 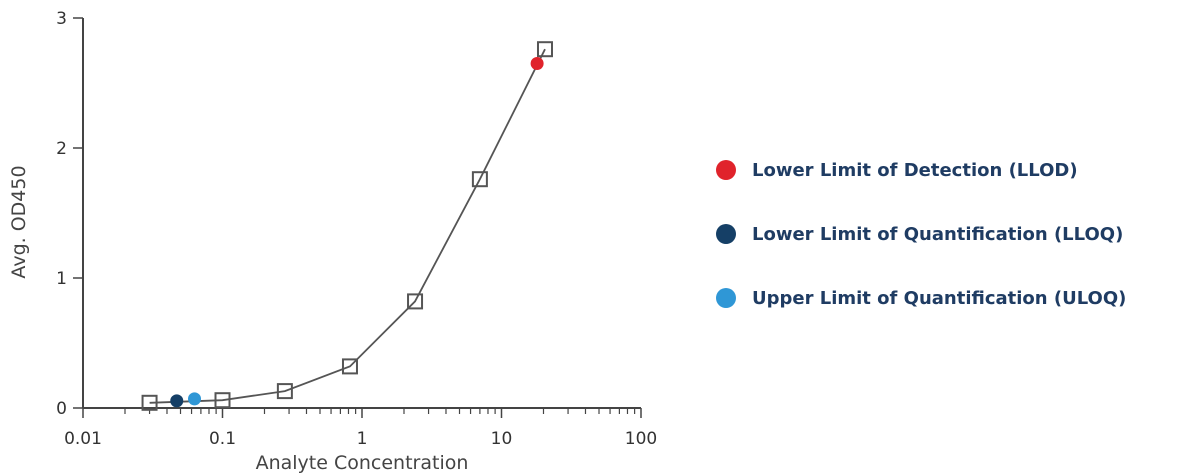 What do you see at coordinates (726, 234) in the screenshot?
I see `lloq-marker-icon` at bounding box center [726, 234].